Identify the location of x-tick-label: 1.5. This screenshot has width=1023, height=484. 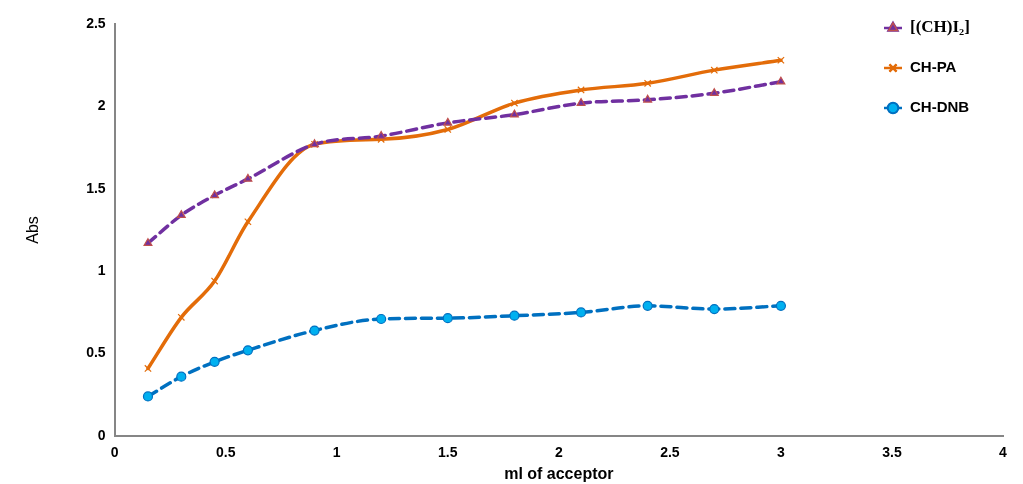
(448, 452).